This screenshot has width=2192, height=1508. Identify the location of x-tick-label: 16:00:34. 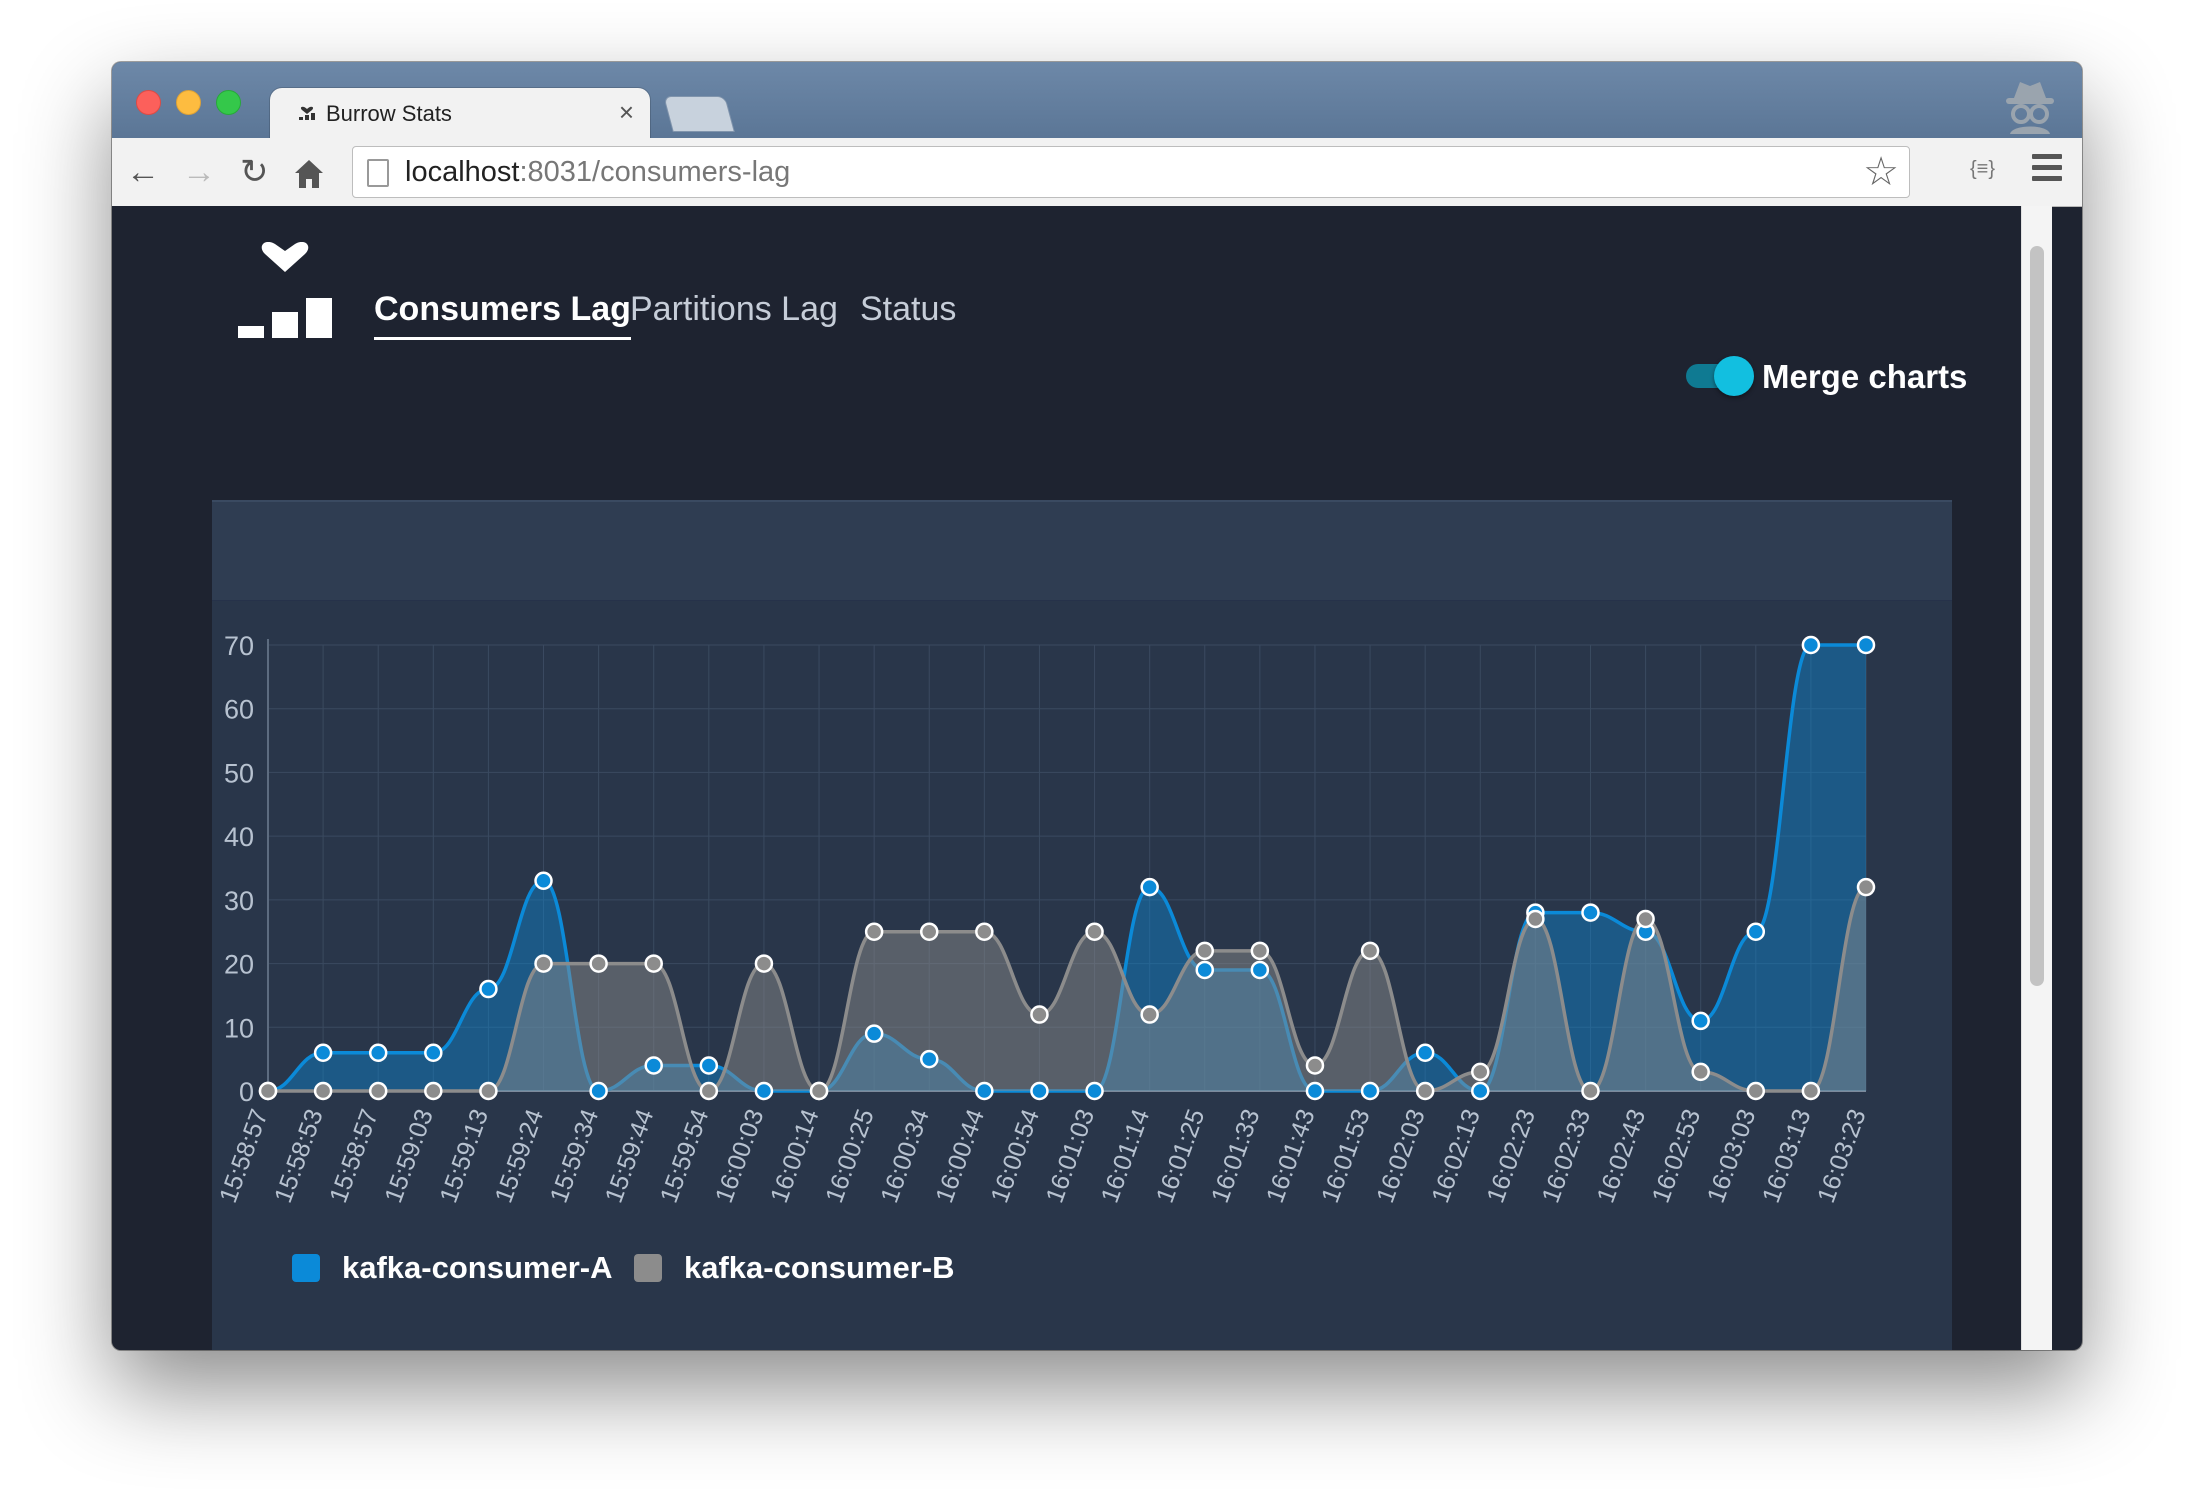
(905, 1155).